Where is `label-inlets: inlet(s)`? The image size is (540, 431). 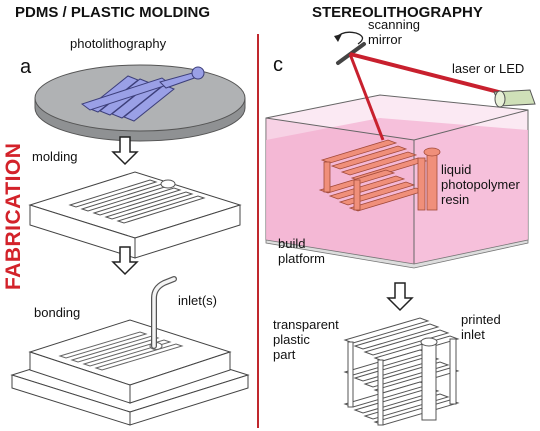
label-inlets: inlet(s) is located at coordinates (198, 300).